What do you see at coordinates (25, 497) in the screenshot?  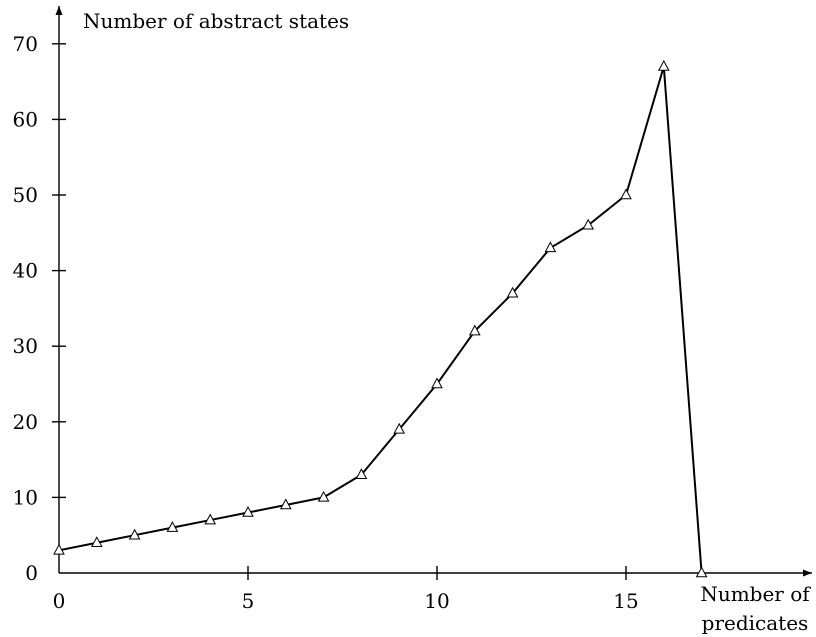 I see `y-tick-label: 10` at bounding box center [25, 497].